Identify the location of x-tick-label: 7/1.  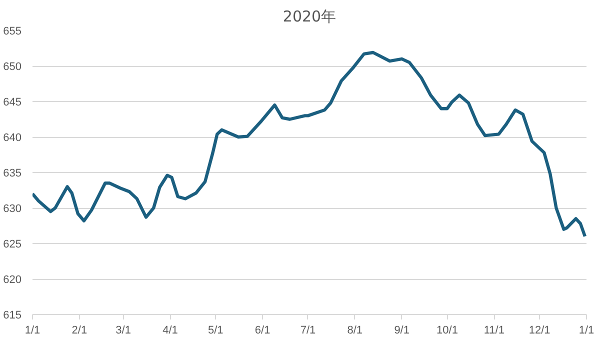
(308, 330).